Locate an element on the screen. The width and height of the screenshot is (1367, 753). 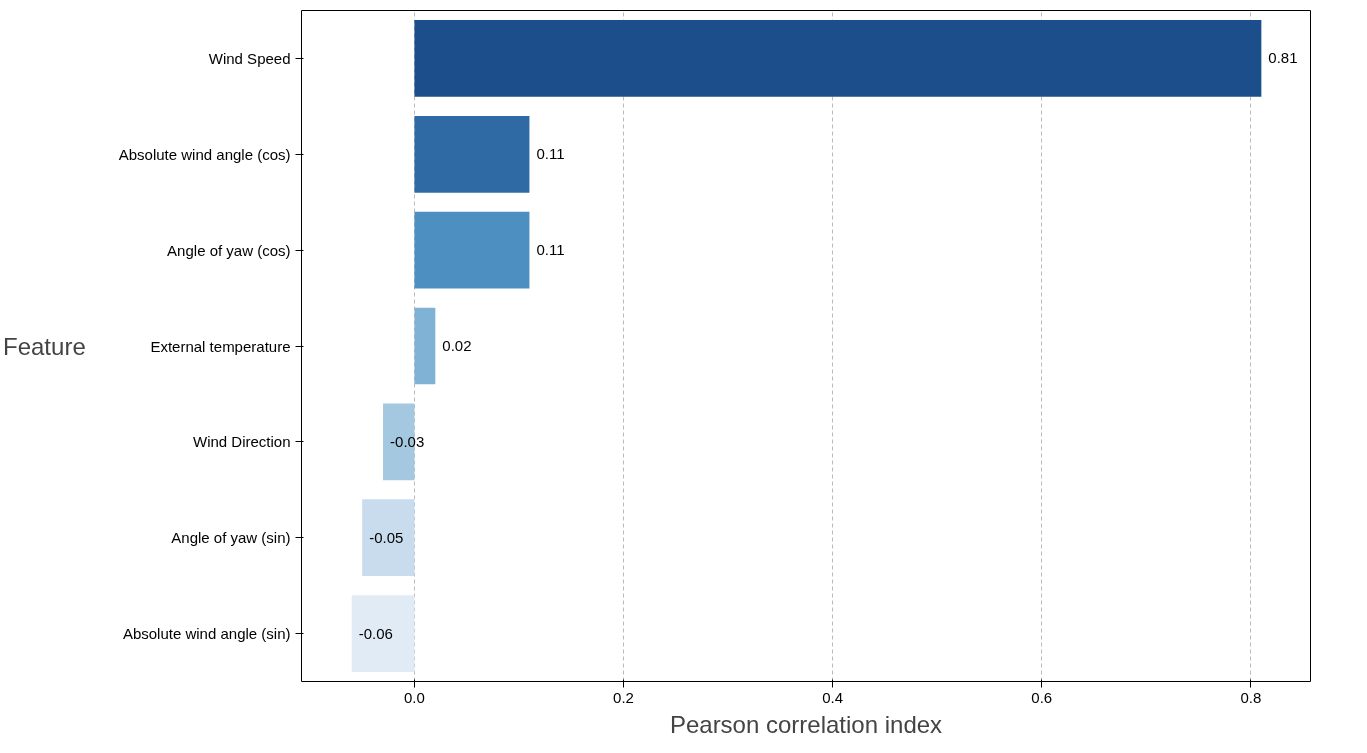
x-tick-label: 0.0 is located at coordinates (414, 697).